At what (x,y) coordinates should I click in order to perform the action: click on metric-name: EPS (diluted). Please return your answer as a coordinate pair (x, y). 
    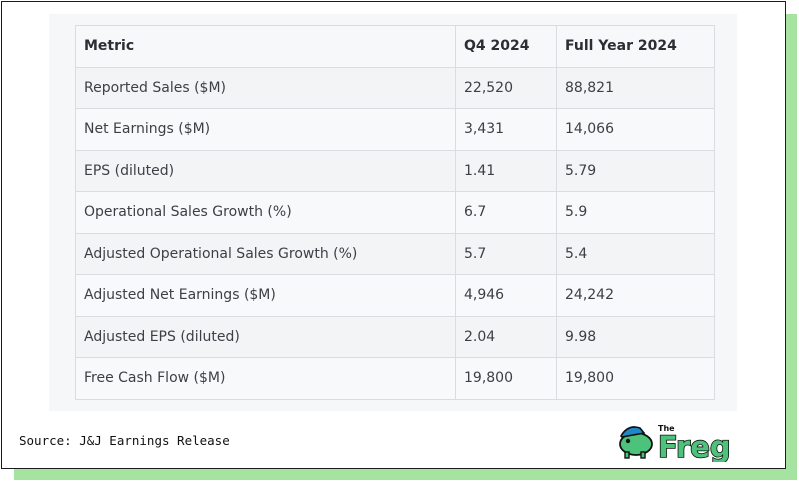
    Looking at the image, I should click on (265, 170).